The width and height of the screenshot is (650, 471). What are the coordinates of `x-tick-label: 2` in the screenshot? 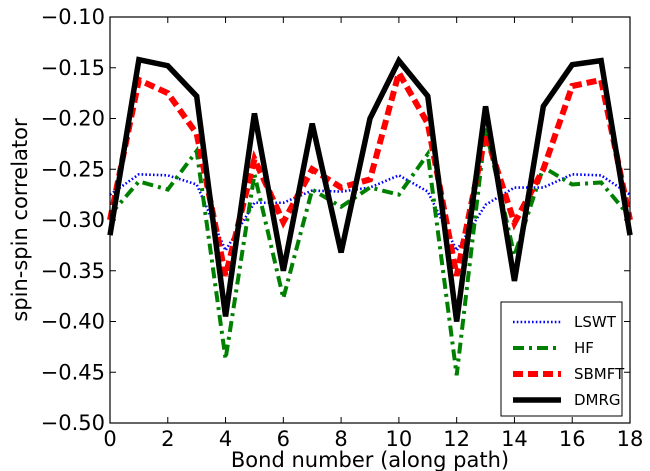 It's located at (167, 439).